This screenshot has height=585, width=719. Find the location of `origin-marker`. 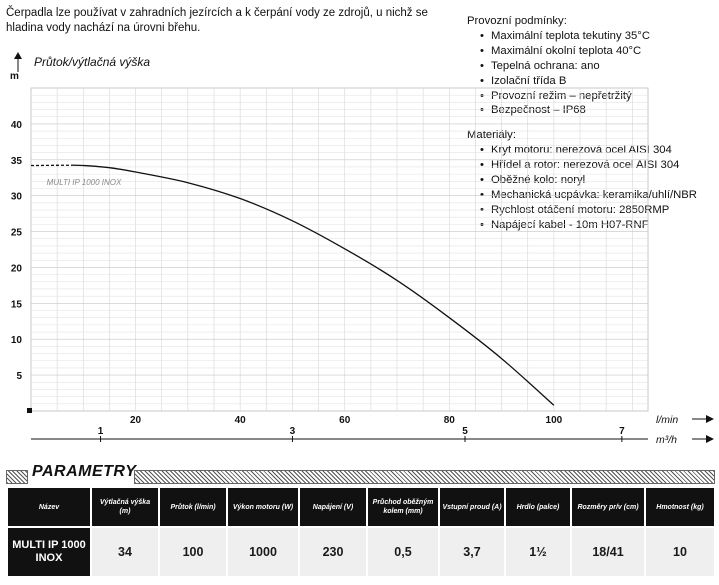

origin-marker is located at coordinates (29, 410).